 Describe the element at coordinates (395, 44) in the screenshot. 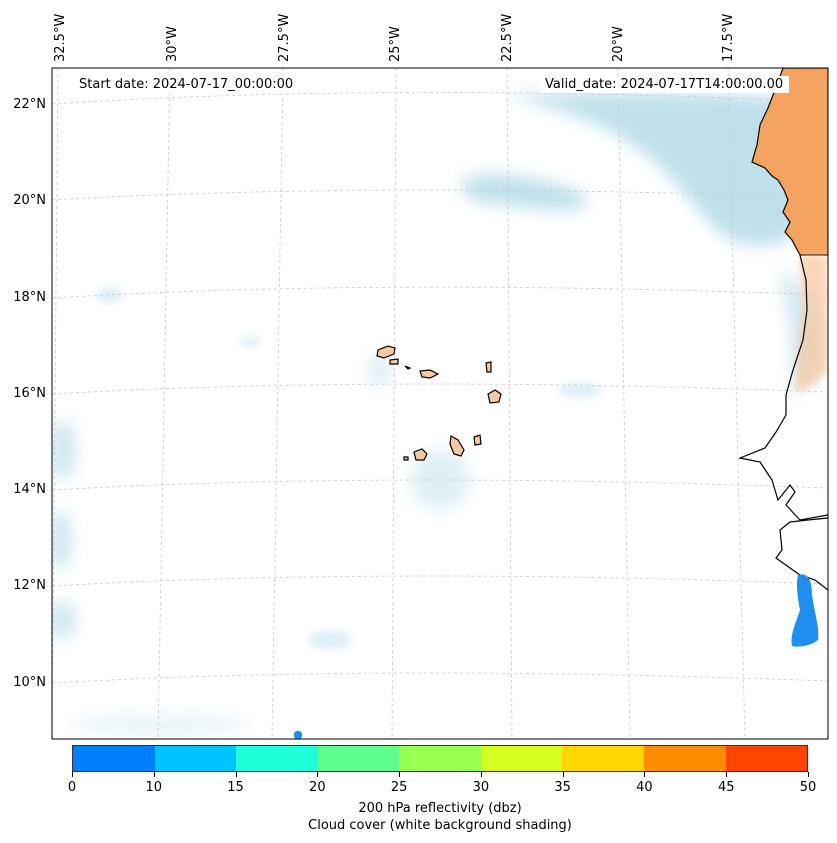

I see `lon-label-25w: 25°W` at that location.